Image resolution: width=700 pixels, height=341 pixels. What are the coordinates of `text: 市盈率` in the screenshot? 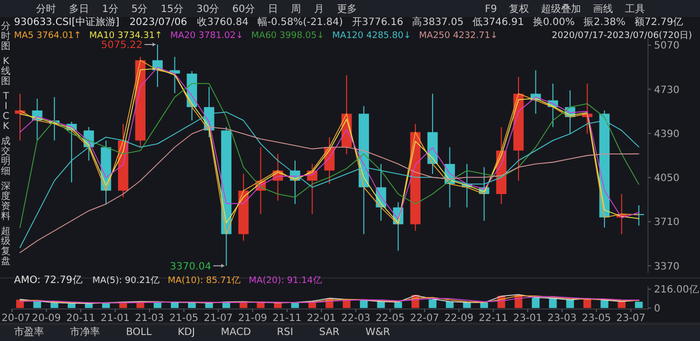 It's located at (29, 332).